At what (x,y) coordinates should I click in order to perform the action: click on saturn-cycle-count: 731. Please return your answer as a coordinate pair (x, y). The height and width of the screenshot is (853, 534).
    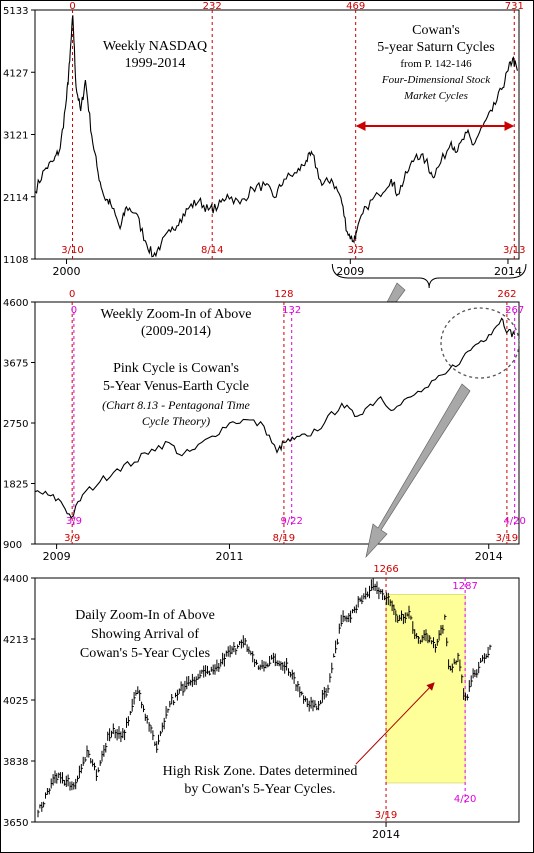
    Looking at the image, I should click on (514, 6).